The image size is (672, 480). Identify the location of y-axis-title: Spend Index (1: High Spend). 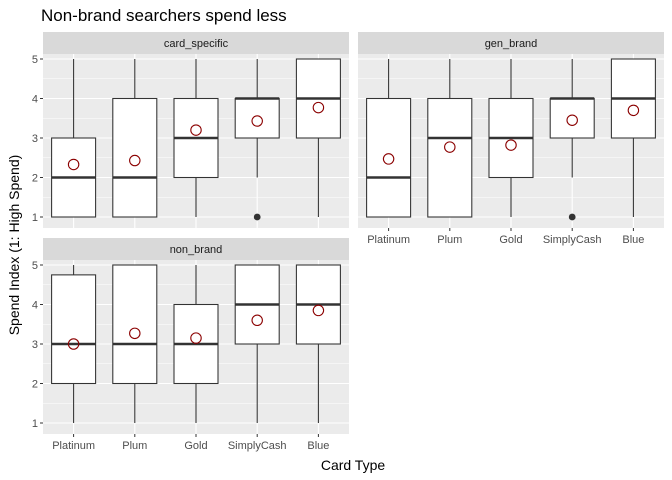
(14, 245).